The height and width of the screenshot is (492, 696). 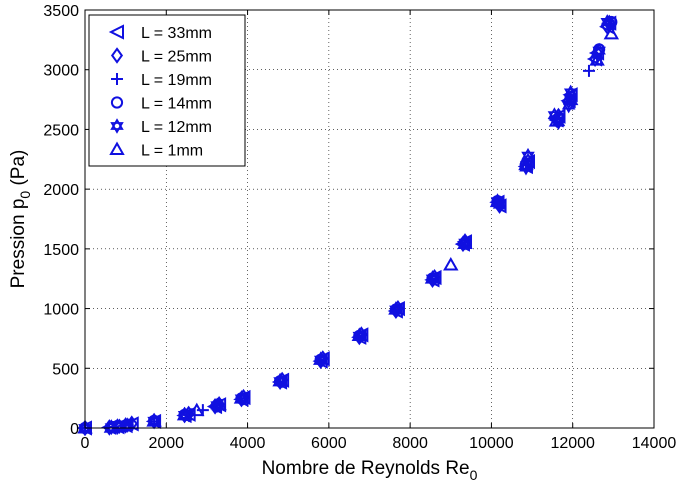 I want to click on legend-label: L = 19mm, so click(x=176, y=80).